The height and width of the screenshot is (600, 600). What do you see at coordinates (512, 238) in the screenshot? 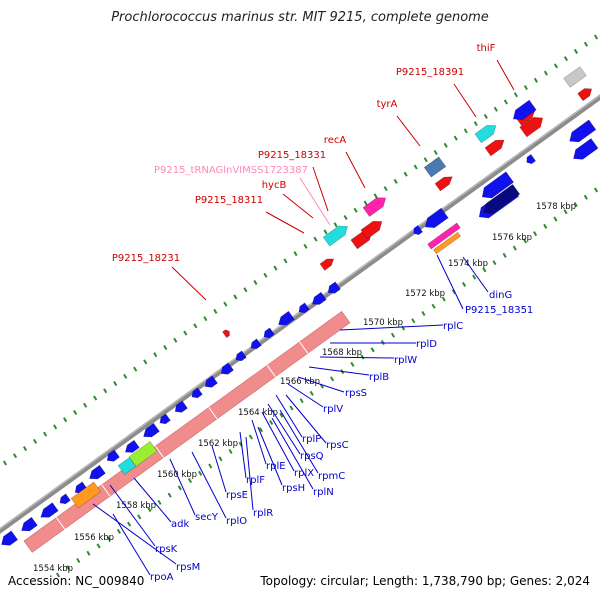
I see `kbp-tick-label: 1576 kbp` at bounding box center [512, 238].